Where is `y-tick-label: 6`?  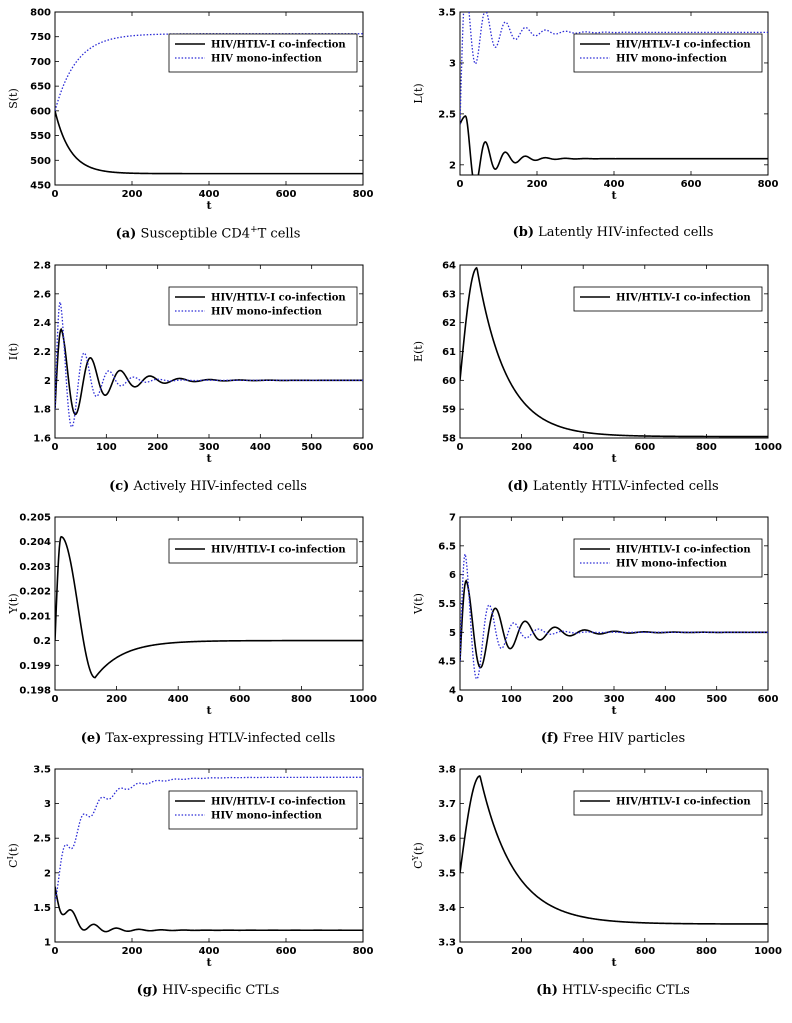
y-tick-label: 6 is located at coordinates (452, 575).